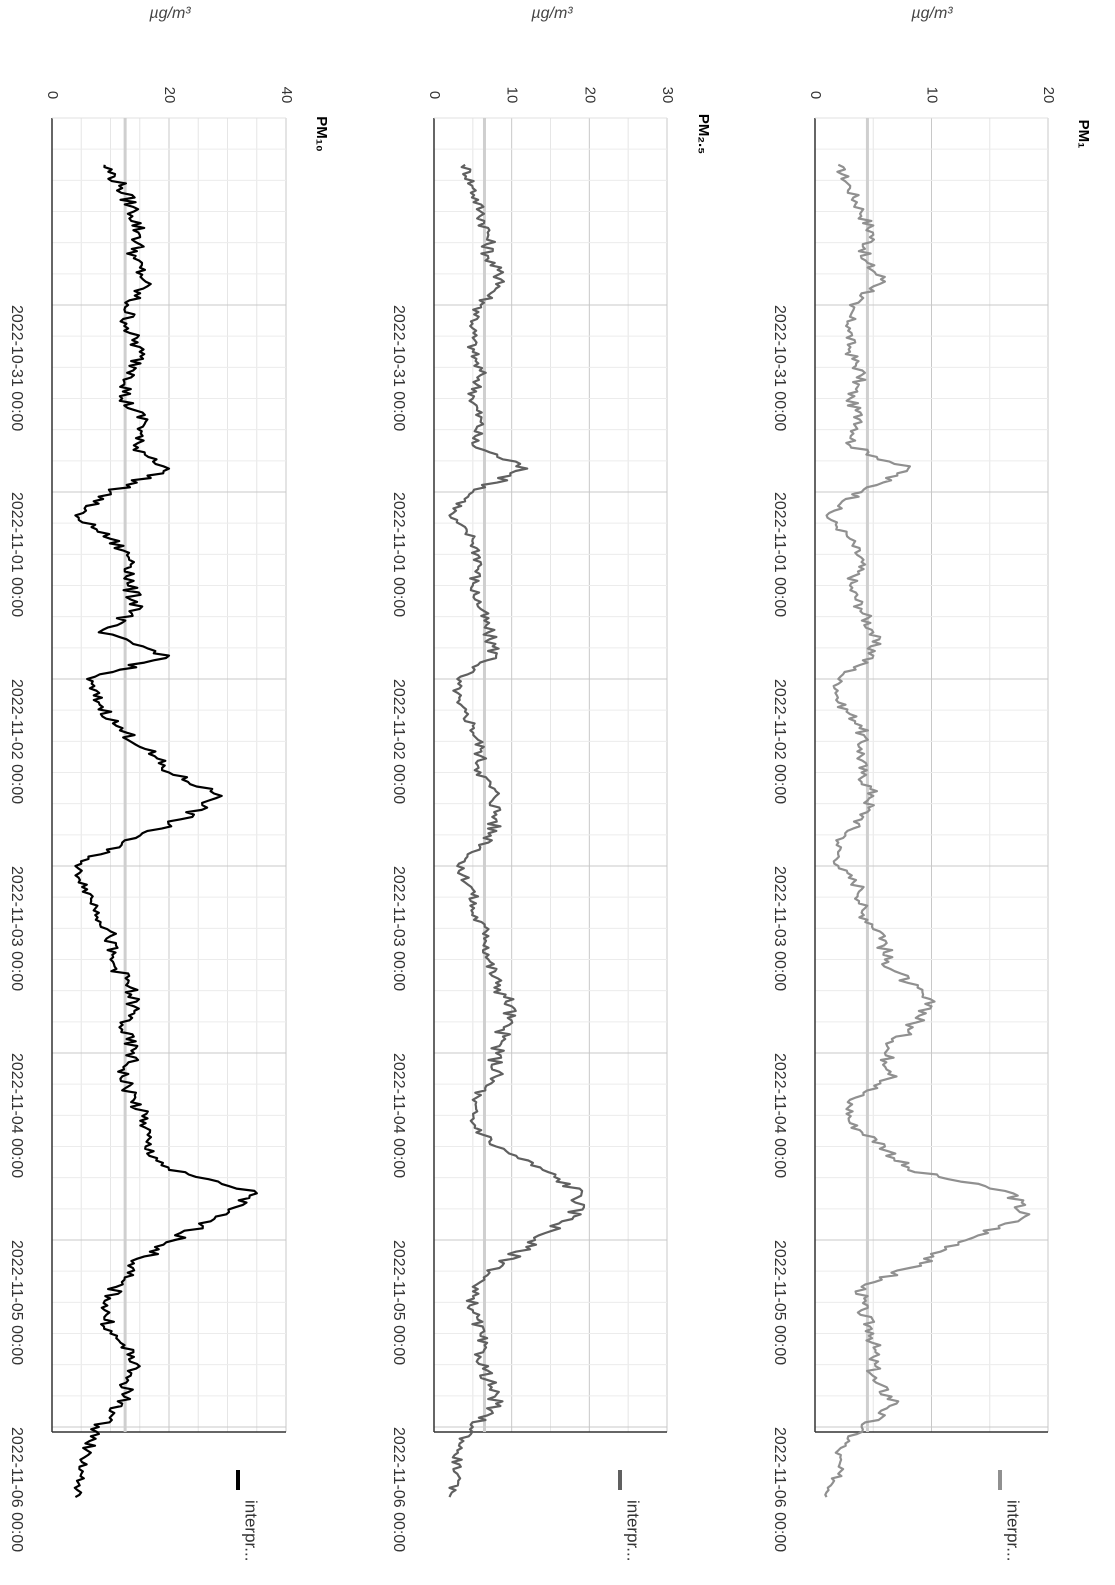  I want to click on value-tick-label: 40, so click(286, 95).